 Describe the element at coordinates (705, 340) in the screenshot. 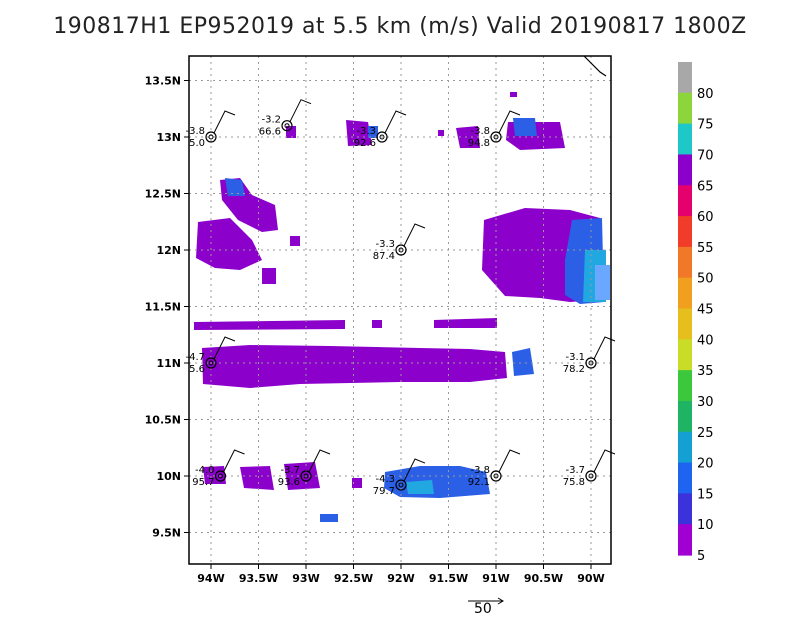

I see `colorbar-label: 40` at that location.